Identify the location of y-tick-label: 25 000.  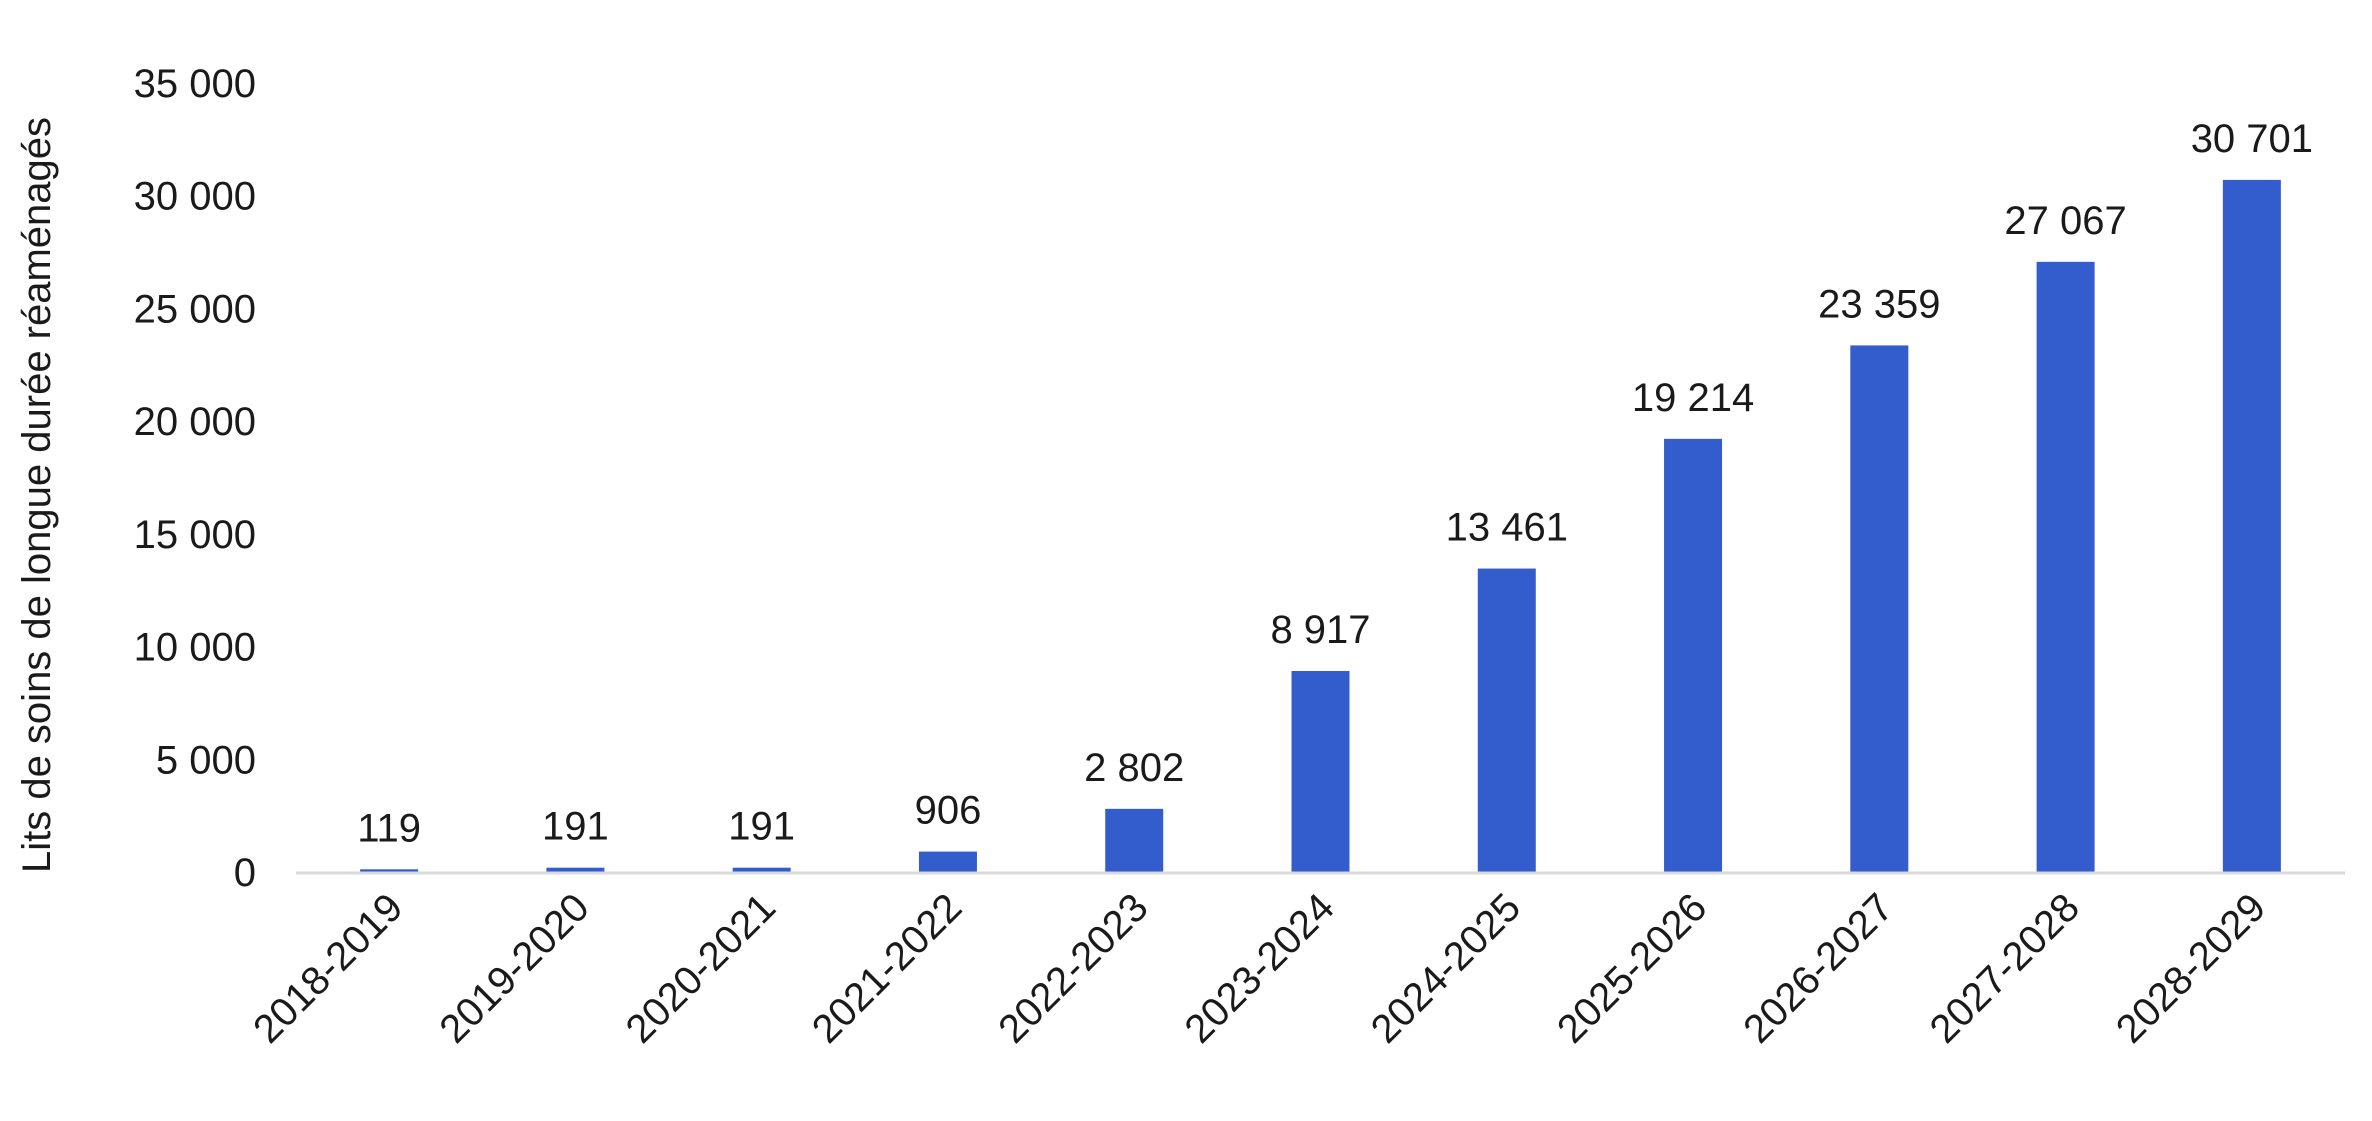
(195, 309).